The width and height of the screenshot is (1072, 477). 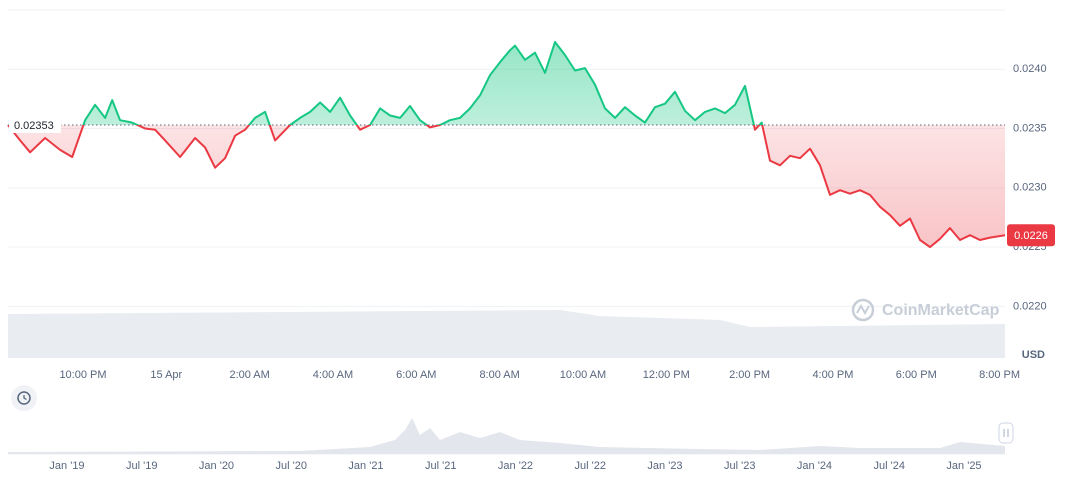 I want to click on x-tick-label: 4:00 AM, so click(x=333, y=375).